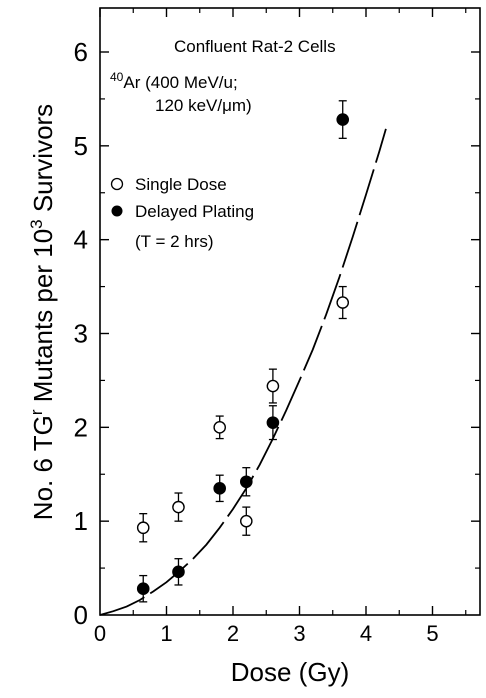 This screenshot has width=486, height=698. Describe the element at coordinates (432, 633) in the screenshot. I see `x-tick-label: 5` at that location.